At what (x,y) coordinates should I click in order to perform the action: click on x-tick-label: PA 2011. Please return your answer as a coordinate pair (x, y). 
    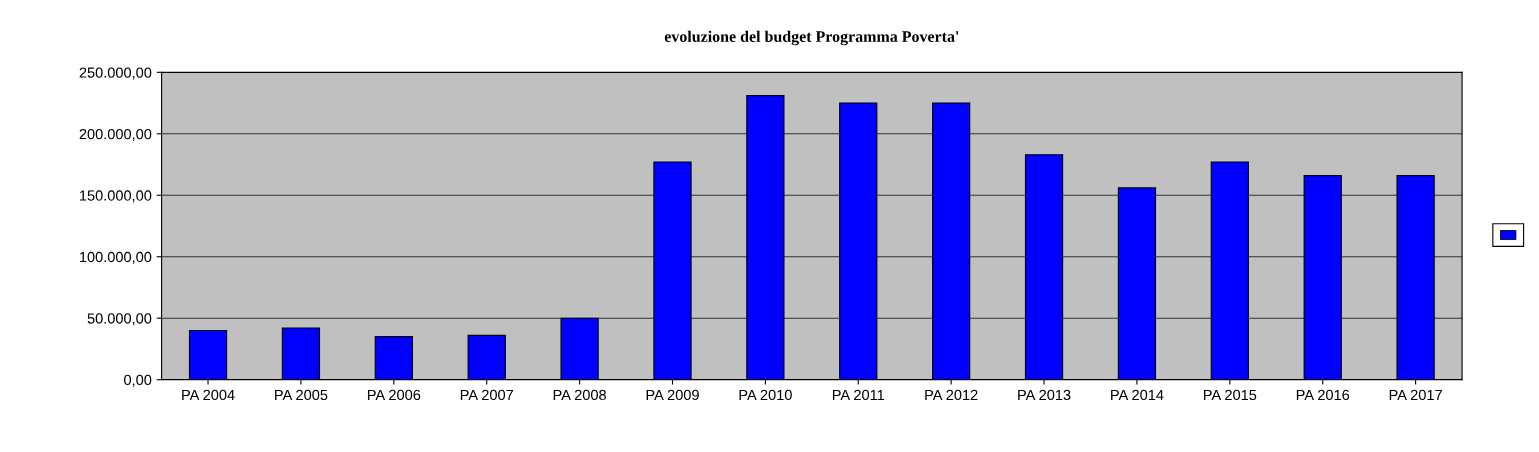
    Looking at the image, I should click on (858, 395).